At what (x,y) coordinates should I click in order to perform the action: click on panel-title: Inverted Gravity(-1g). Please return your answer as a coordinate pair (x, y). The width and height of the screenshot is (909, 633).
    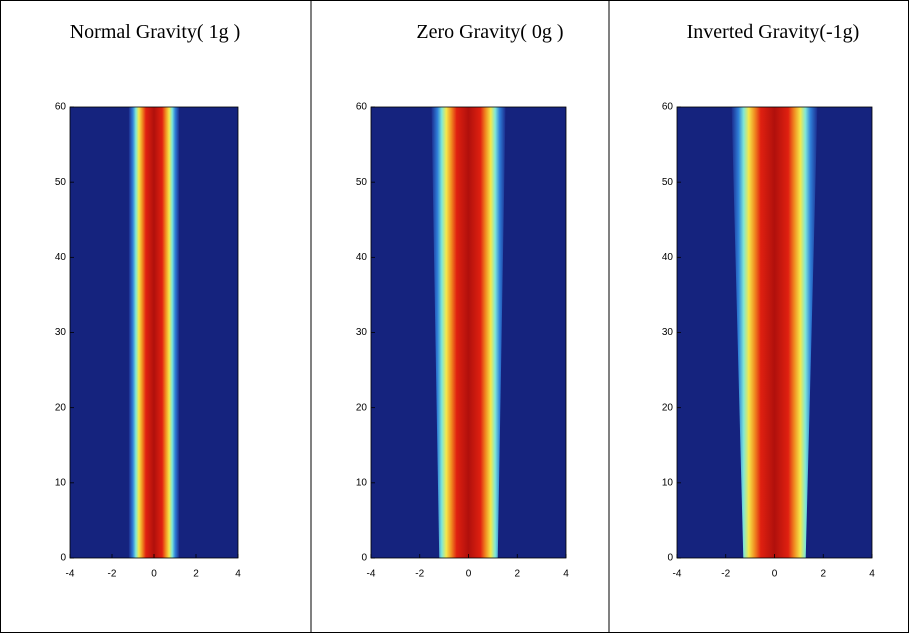
    Looking at the image, I should click on (773, 32).